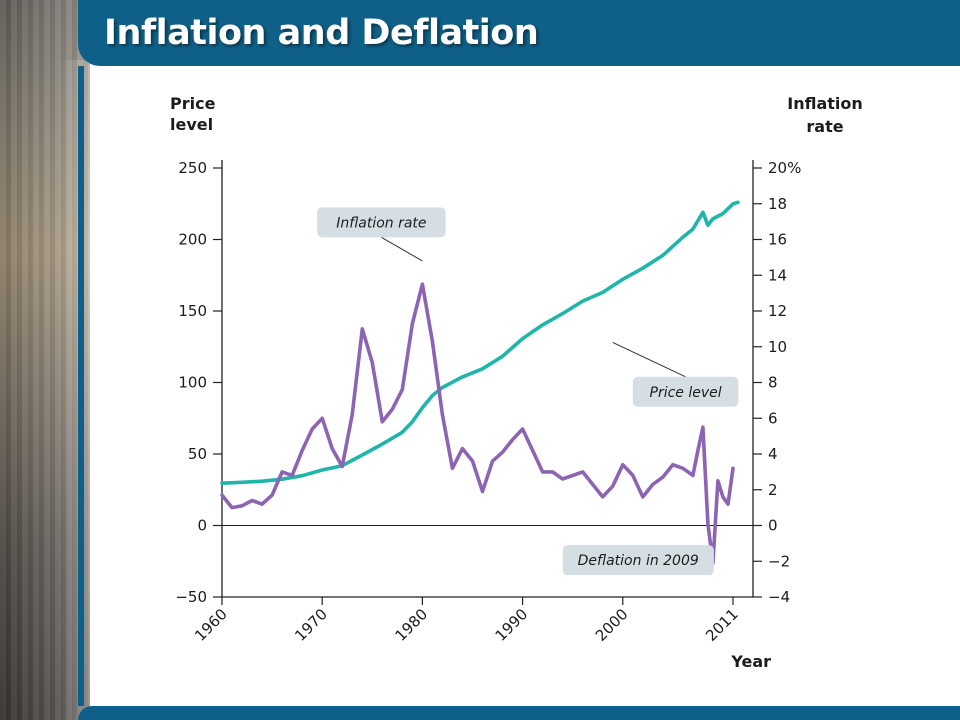 The width and height of the screenshot is (960, 720). Describe the element at coordinates (773, 418) in the screenshot. I see `right-tick-label: 6` at that location.